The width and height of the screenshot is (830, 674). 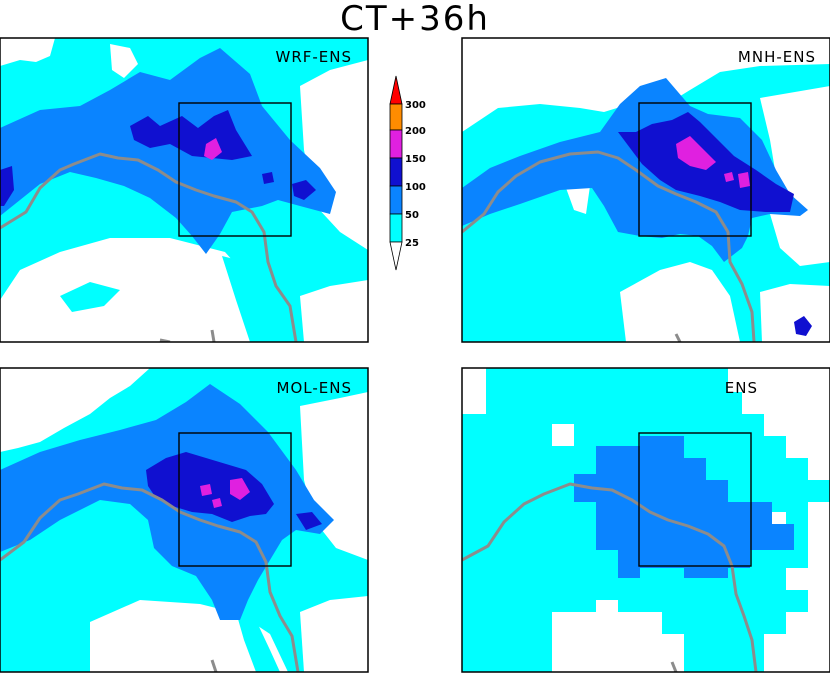 I want to click on wrf-band-100-main, so click(x=191, y=135).